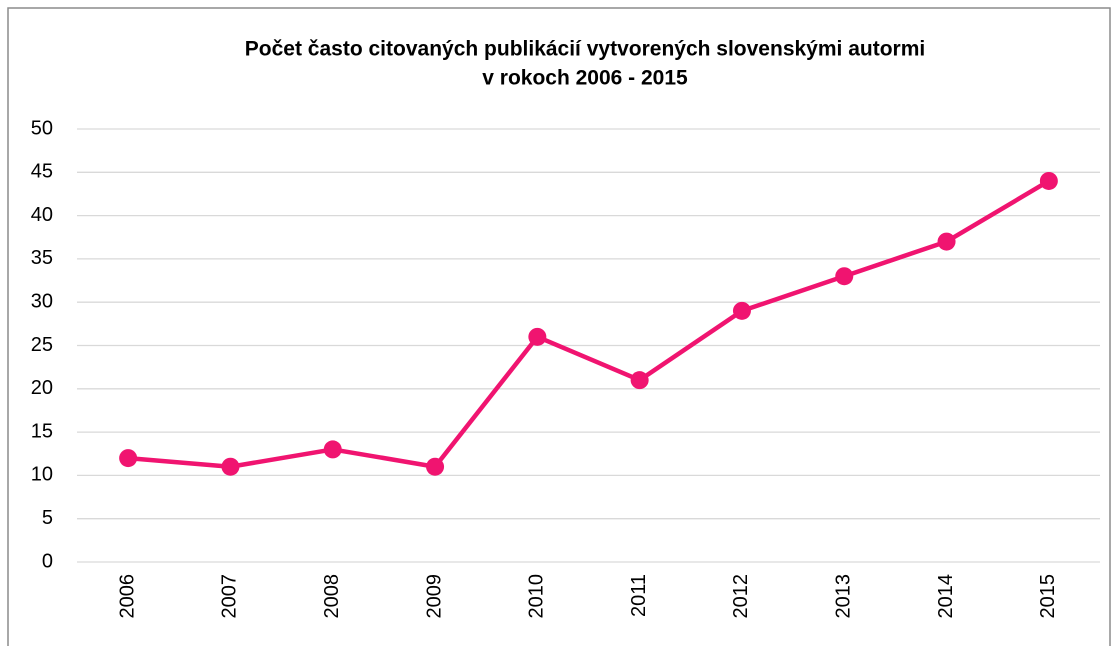  What do you see at coordinates (127, 596) in the screenshot?
I see `x-tick-label: 2006` at bounding box center [127, 596].